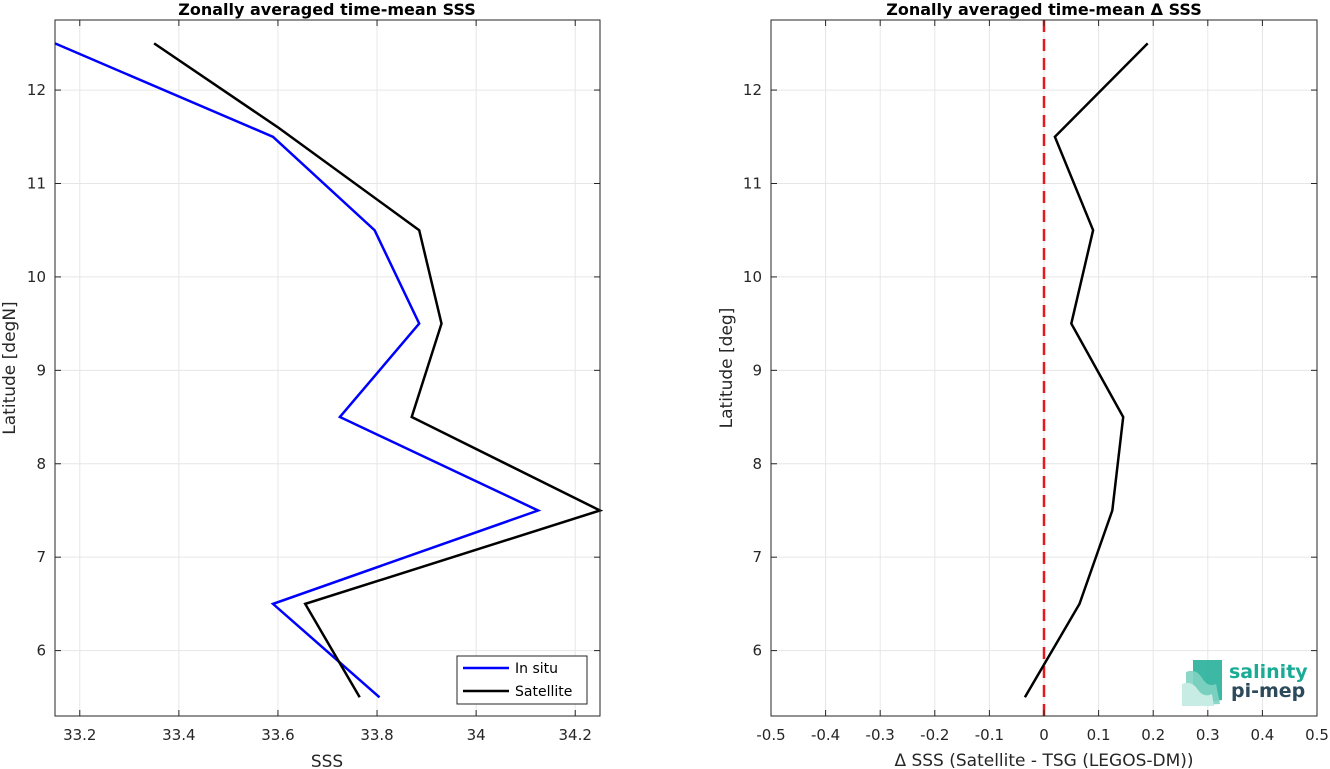 This screenshot has width=1330, height=769. I want to click on delta-sss-x-tick-label: -0.1, so click(989, 735).